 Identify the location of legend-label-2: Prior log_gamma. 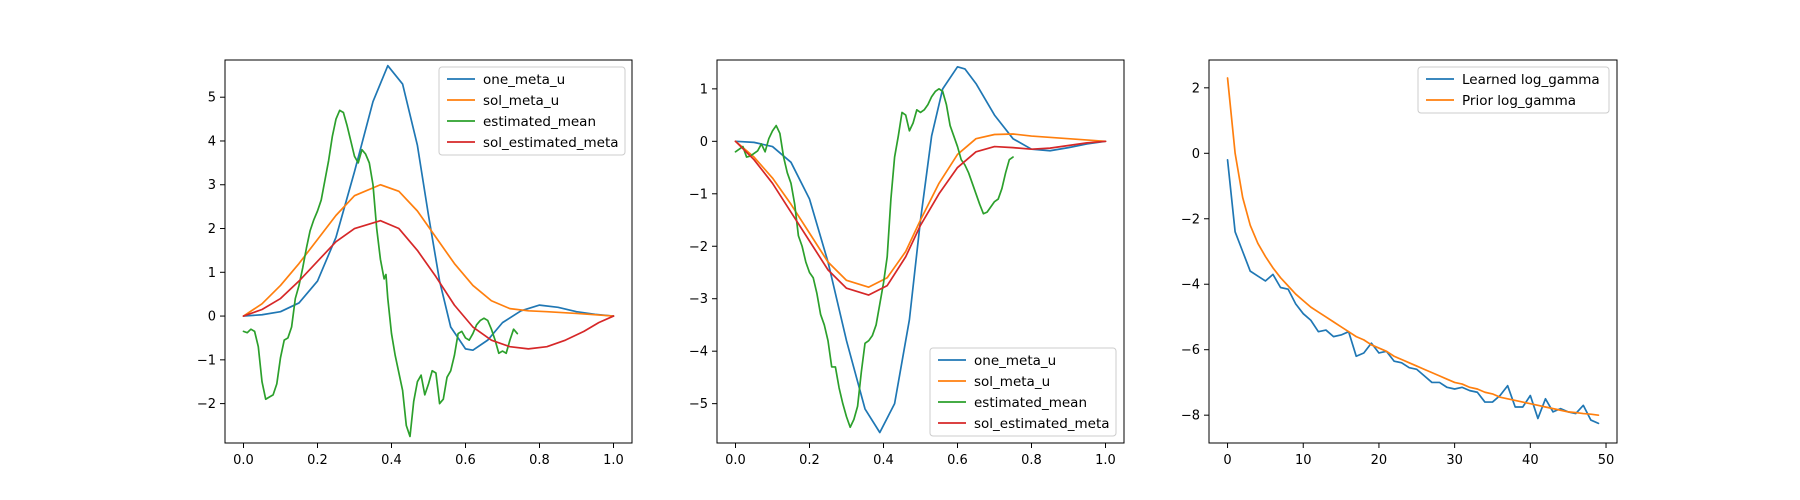
(1519, 101).